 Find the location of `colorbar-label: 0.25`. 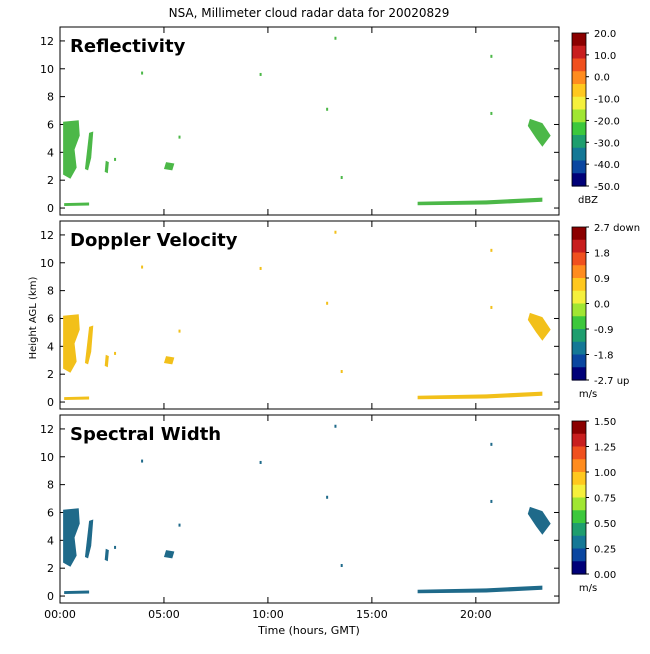

colorbar-label: 0.25 is located at coordinates (605, 550).